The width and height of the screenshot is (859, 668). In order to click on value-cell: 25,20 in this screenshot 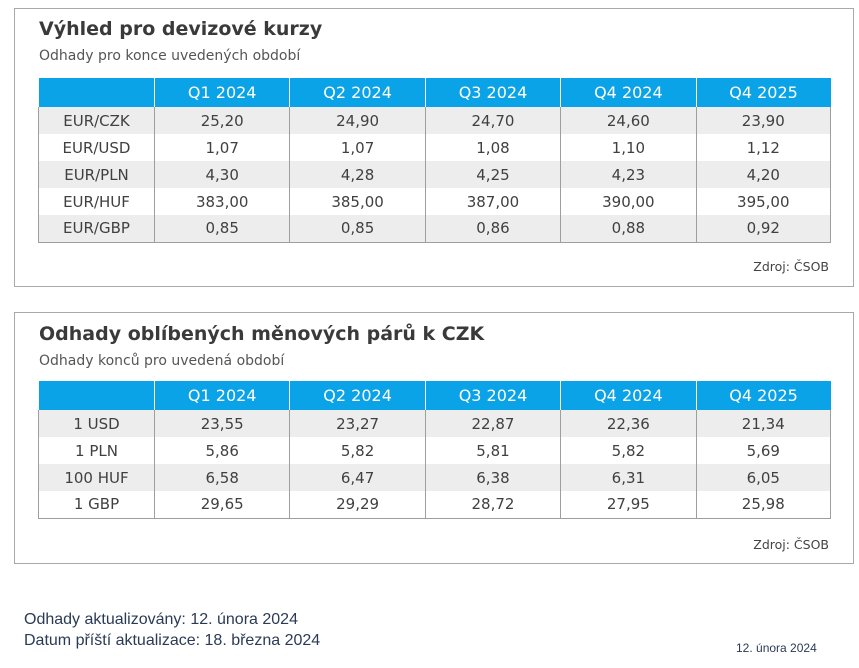, I will do `click(221, 120)`.